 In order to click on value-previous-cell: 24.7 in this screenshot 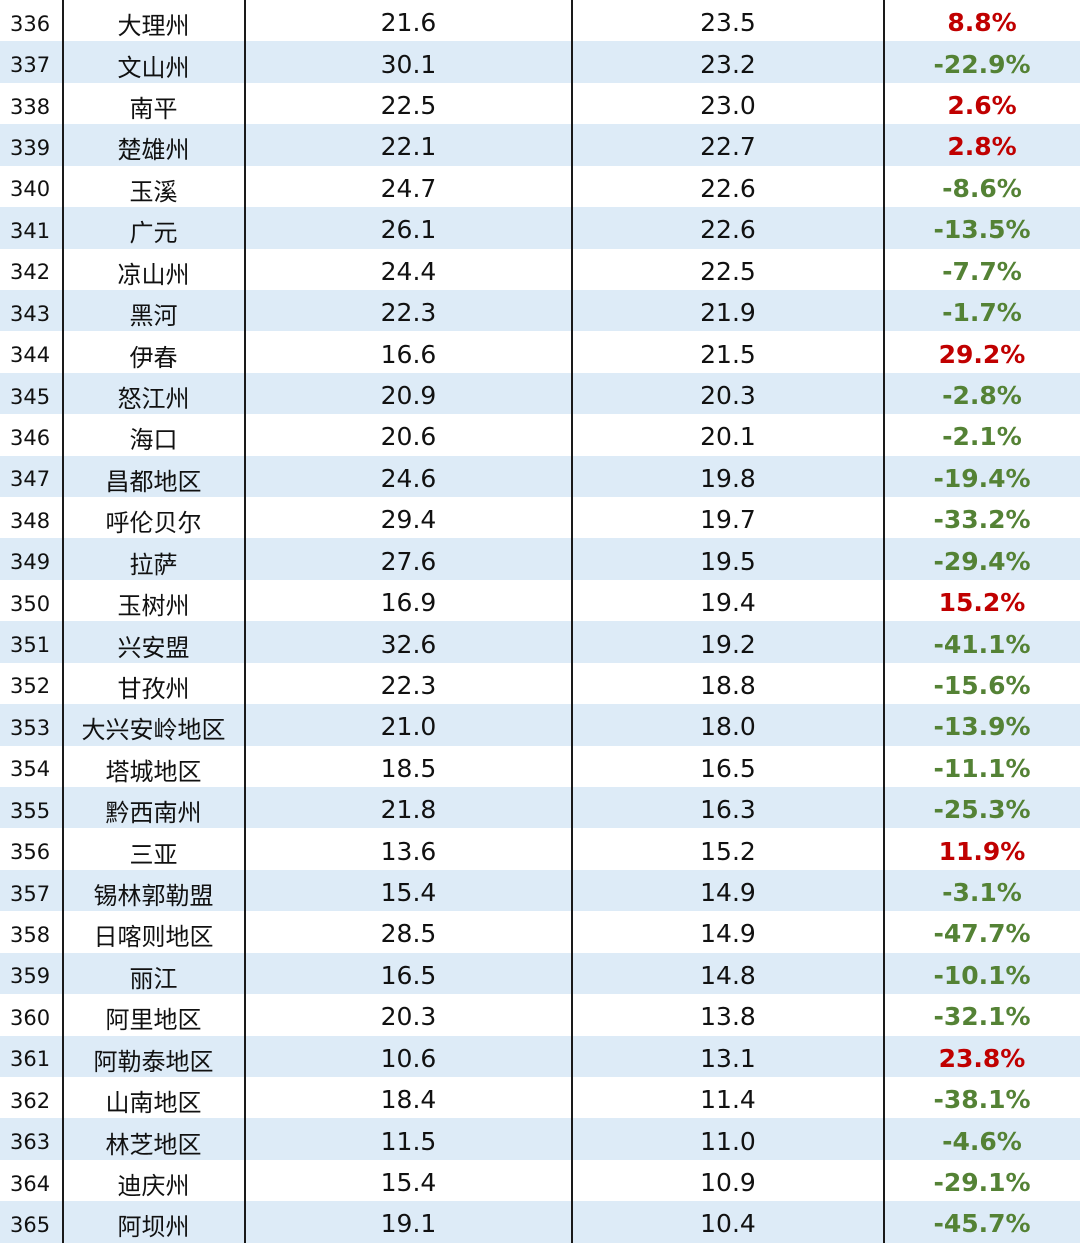, I will do `click(408, 188)`.